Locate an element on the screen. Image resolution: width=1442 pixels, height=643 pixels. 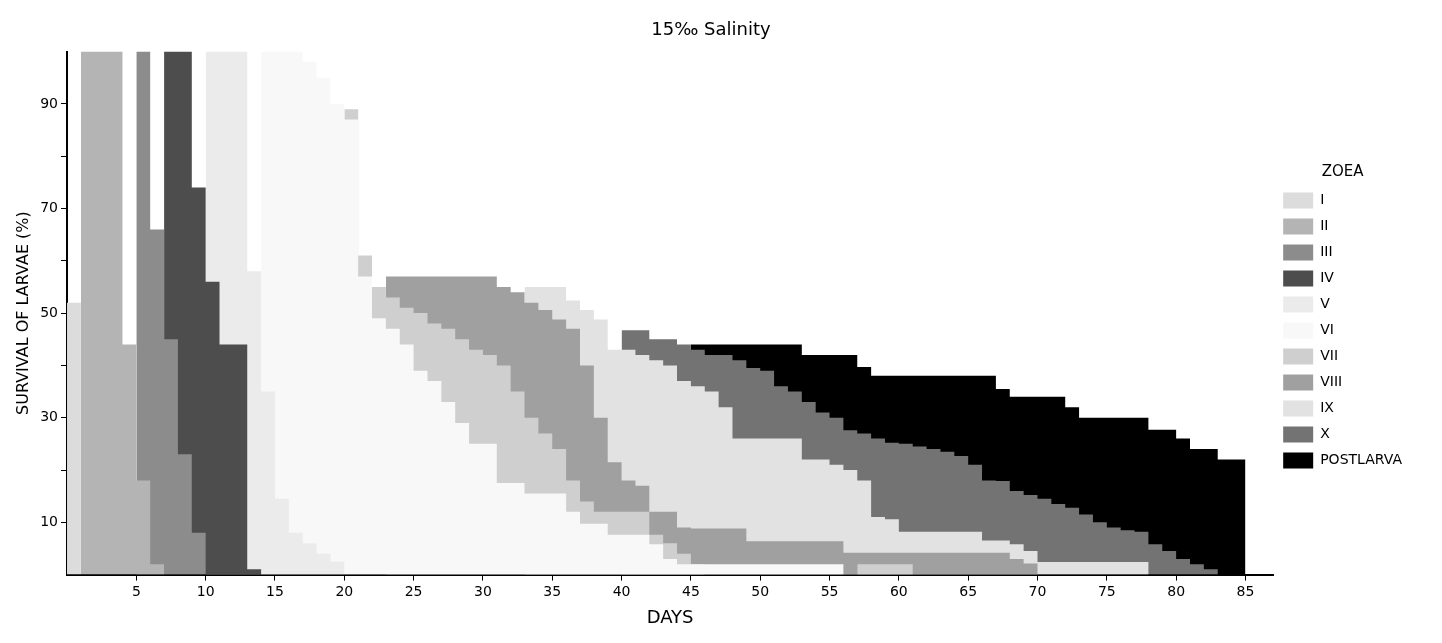
legend-label: IV is located at coordinates (1327, 277).